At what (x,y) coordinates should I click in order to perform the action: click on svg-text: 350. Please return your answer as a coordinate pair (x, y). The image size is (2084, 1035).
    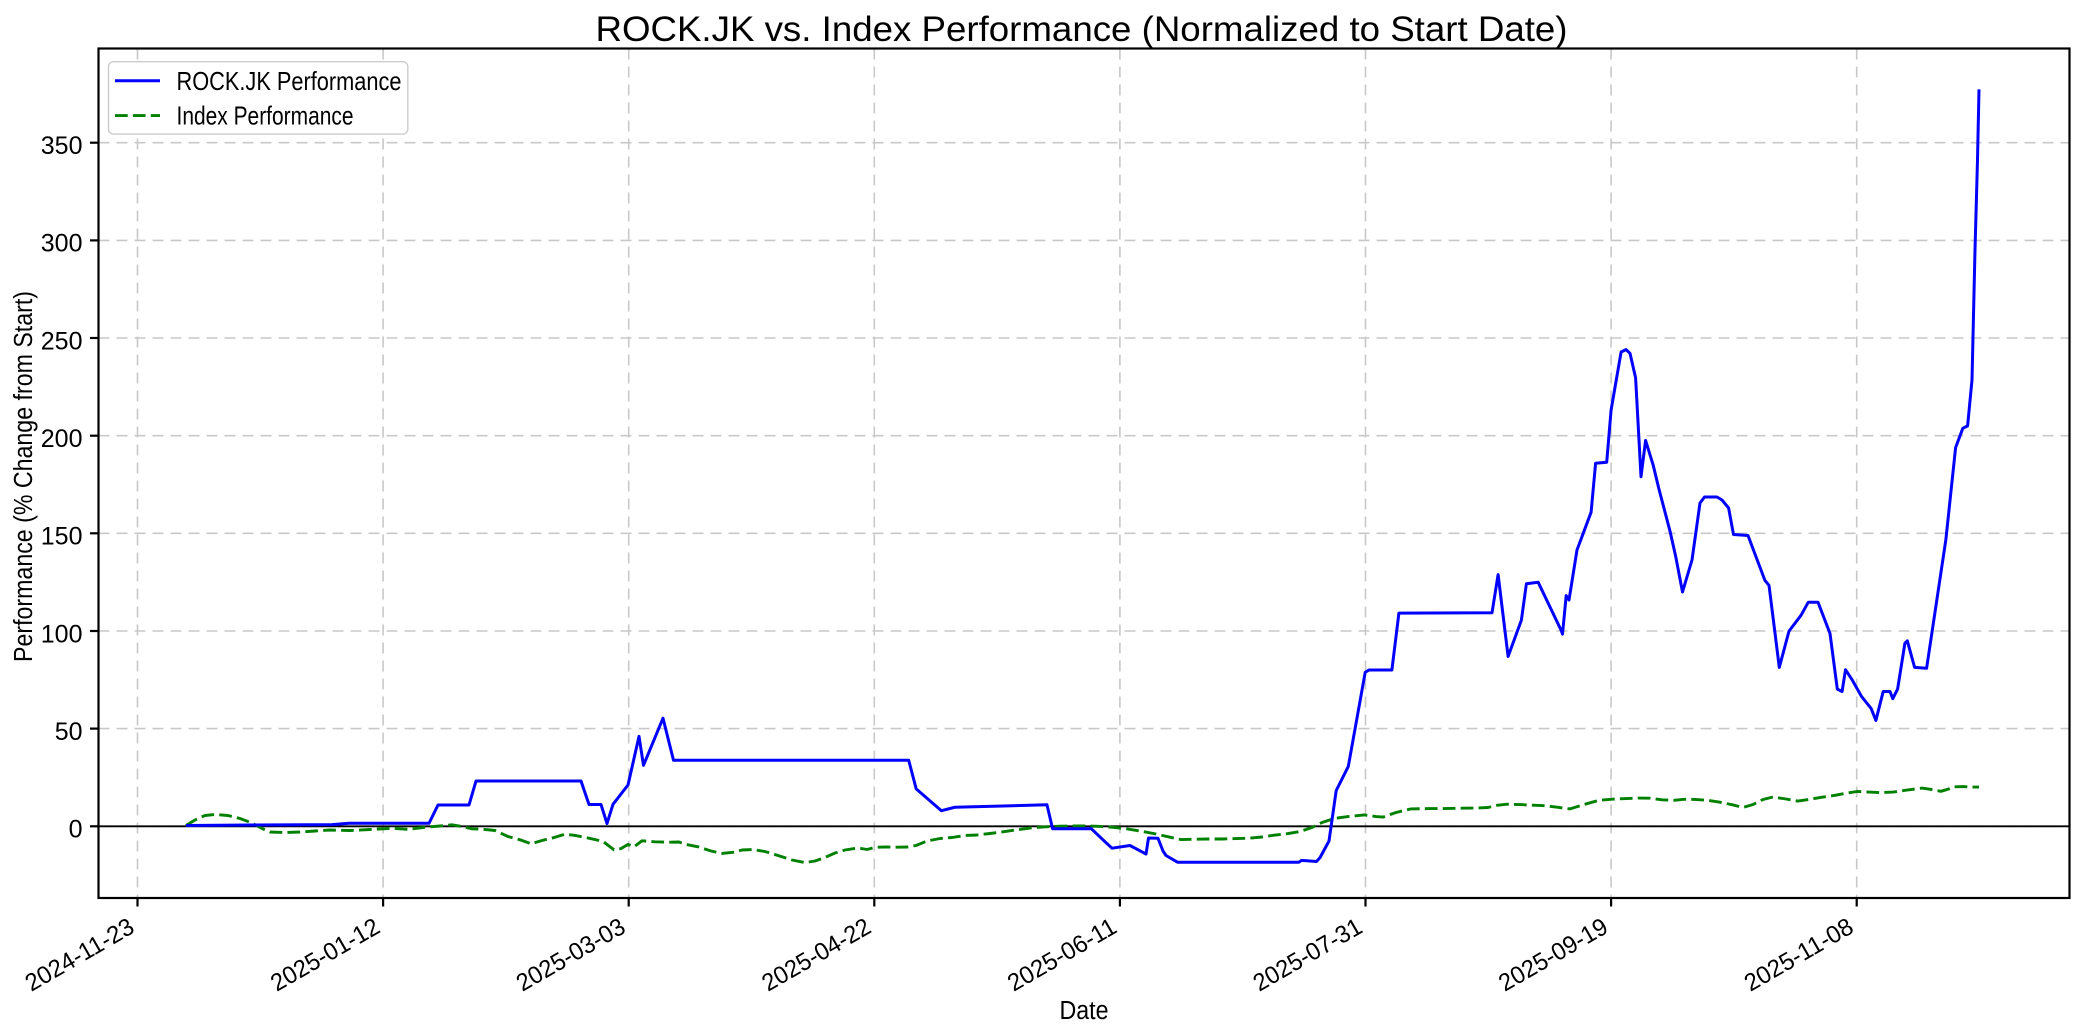
    Looking at the image, I should click on (62, 146).